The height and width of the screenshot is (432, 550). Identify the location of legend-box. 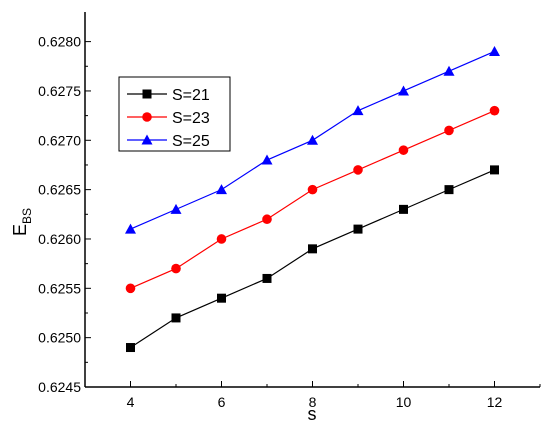
(174, 114).